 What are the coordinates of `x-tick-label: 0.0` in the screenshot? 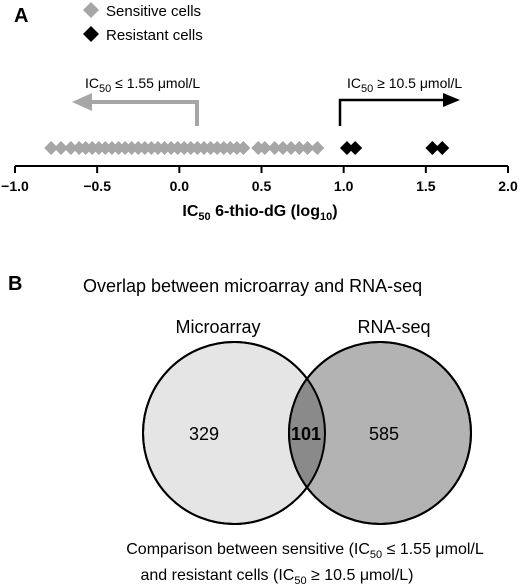 It's located at (180, 186).